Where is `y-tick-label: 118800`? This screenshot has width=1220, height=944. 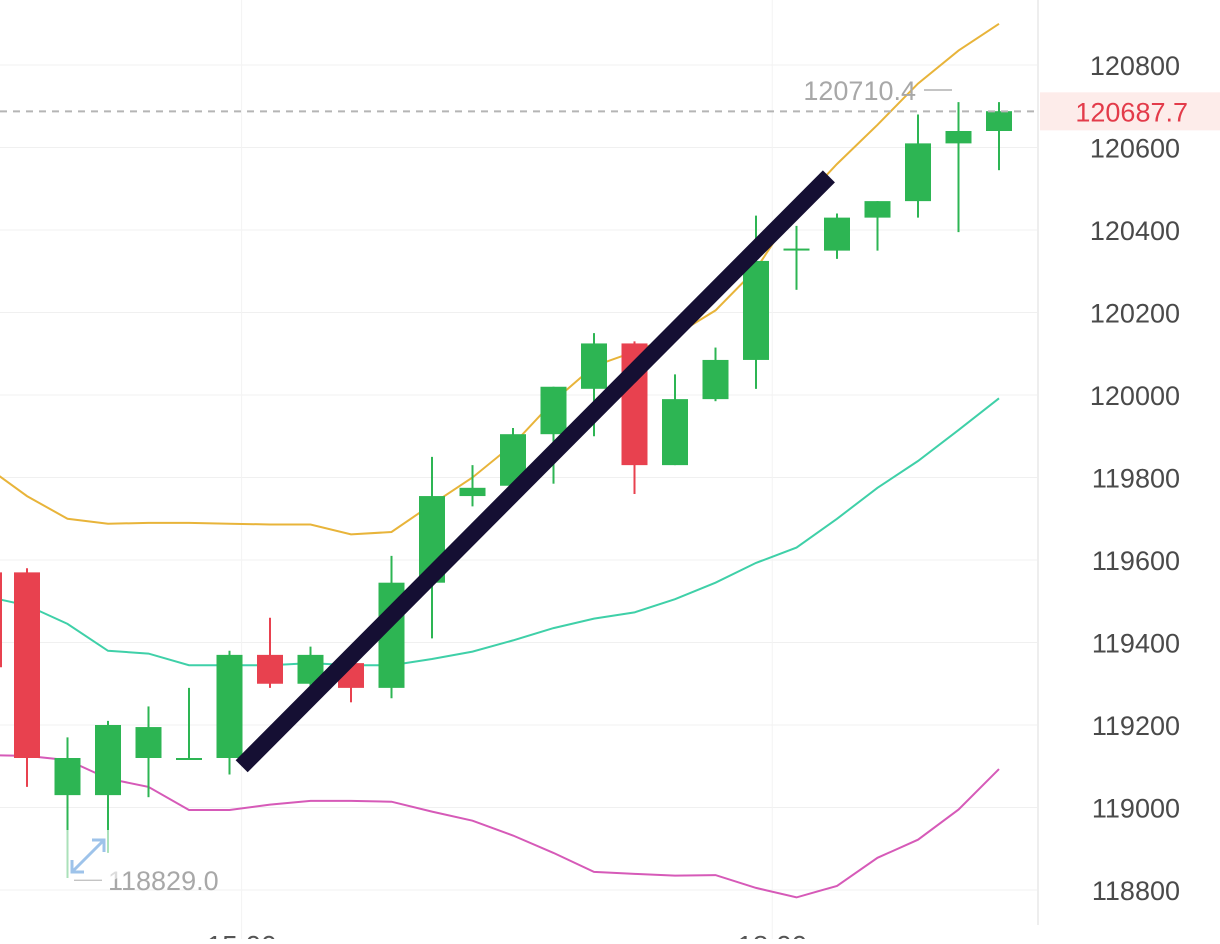 y-tick-label: 118800 is located at coordinates (1136, 891).